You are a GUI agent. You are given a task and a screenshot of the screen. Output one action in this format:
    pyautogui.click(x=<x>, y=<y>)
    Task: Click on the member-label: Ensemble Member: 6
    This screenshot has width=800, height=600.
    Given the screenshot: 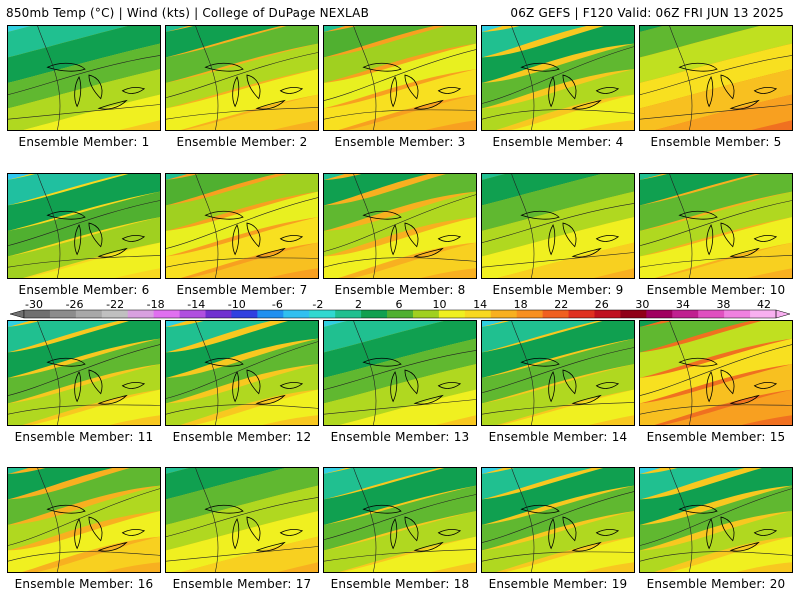 What is the action you would take?
    pyautogui.click(x=84, y=290)
    